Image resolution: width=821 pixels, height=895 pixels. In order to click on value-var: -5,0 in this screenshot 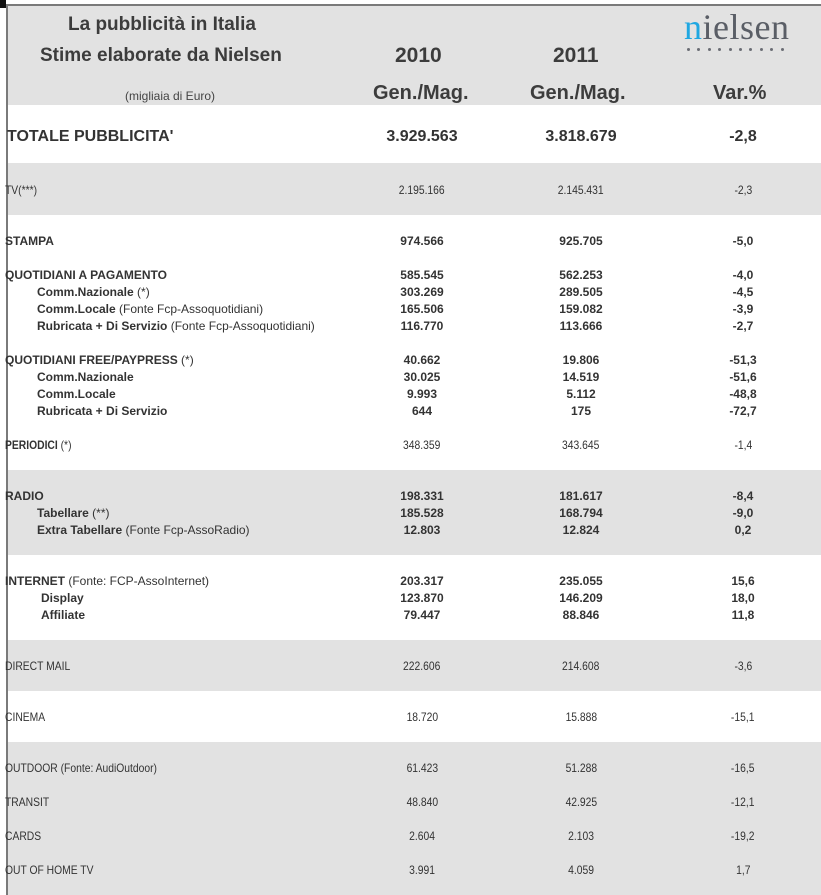, I will do `click(743, 241)`.